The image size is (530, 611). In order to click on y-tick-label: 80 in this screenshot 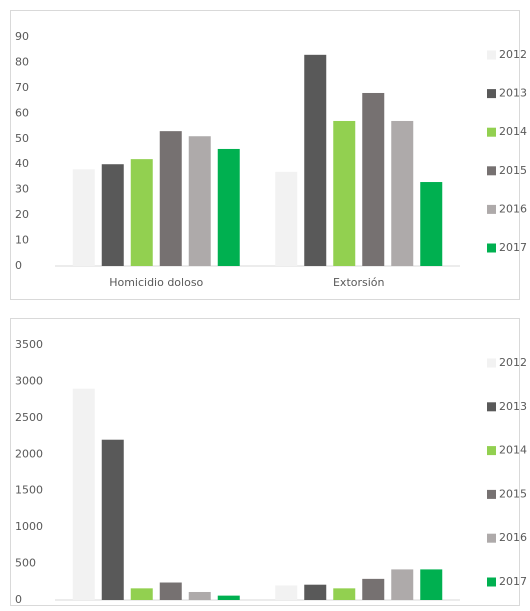, I will do `click(22, 61)`.